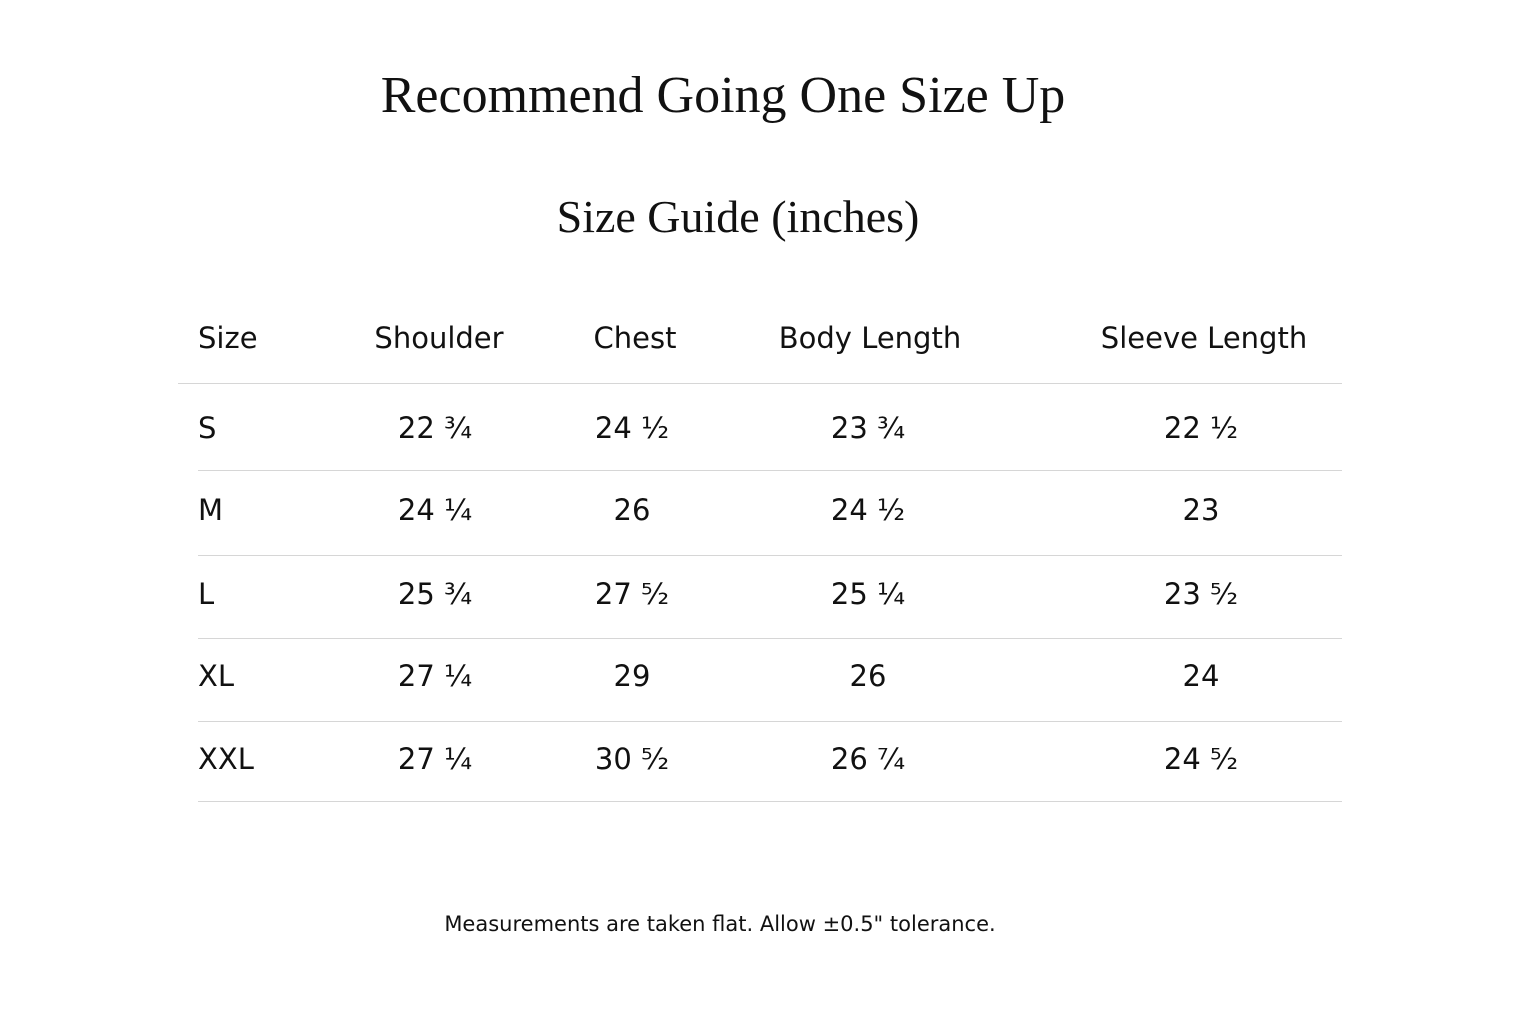 The image size is (1536, 1024). What do you see at coordinates (211, 510) in the screenshot?
I see `size-label: M` at bounding box center [211, 510].